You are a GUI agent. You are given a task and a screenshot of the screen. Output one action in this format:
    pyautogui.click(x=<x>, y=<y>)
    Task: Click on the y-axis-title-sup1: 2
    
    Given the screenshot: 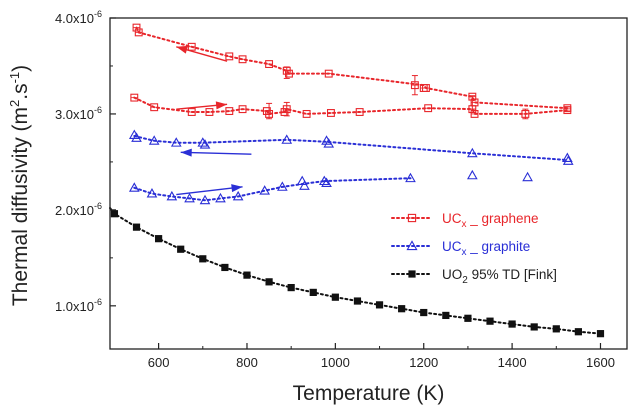 What is the action you would take?
    pyautogui.click(x=14, y=103)
    